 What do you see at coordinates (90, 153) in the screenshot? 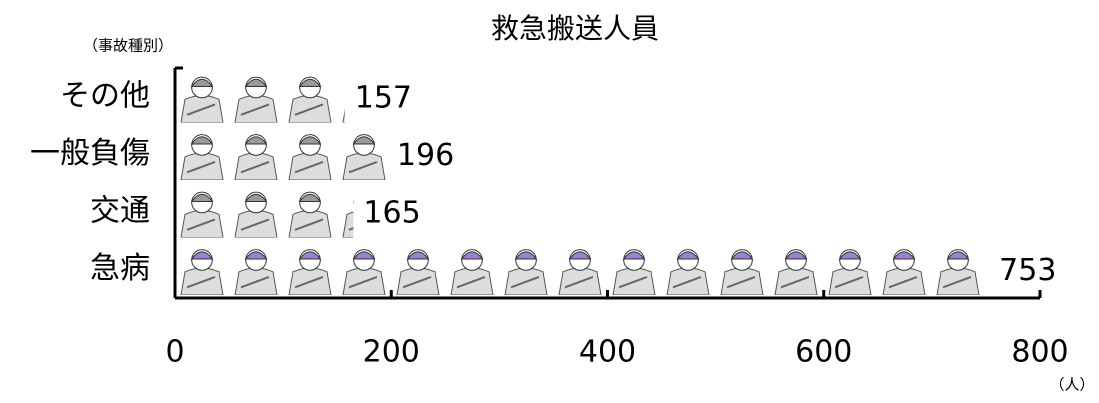
I see `y-tick-label: 一般負傷` at bounding box center [90, 153].